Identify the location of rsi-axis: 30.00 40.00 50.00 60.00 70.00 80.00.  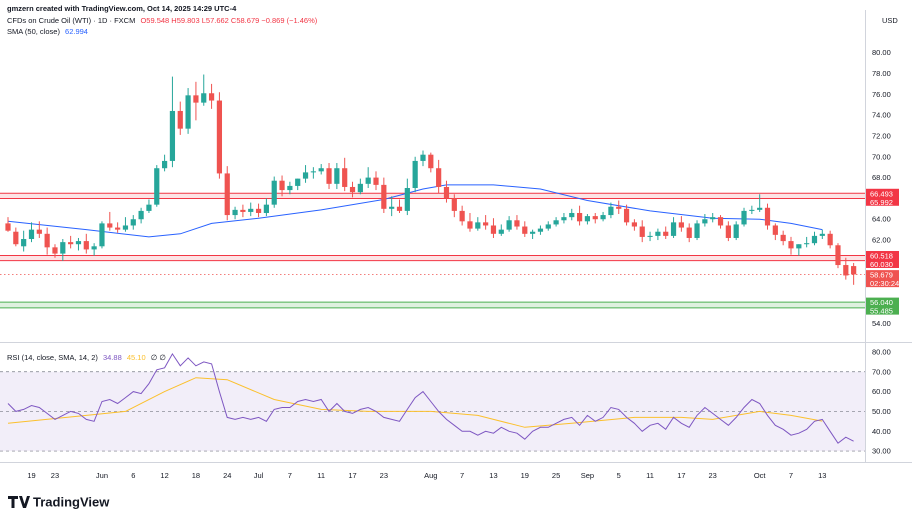
(881, 401).